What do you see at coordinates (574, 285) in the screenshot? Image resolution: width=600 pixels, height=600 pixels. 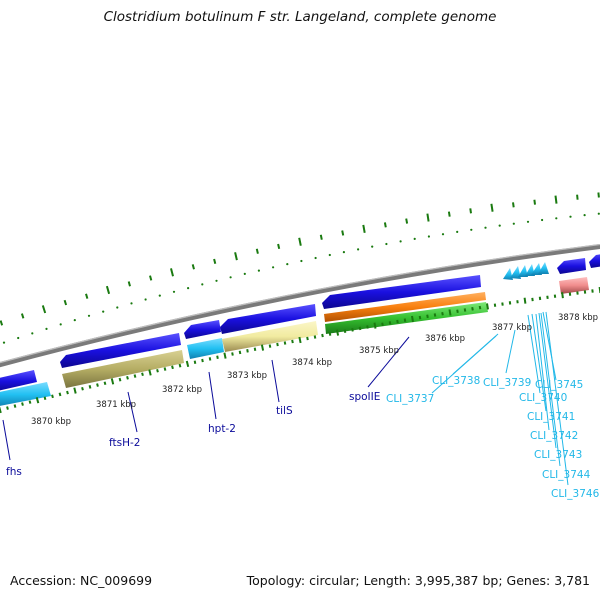 I see `feature-cli-3746-rrna` at bounding box center [574, 285].